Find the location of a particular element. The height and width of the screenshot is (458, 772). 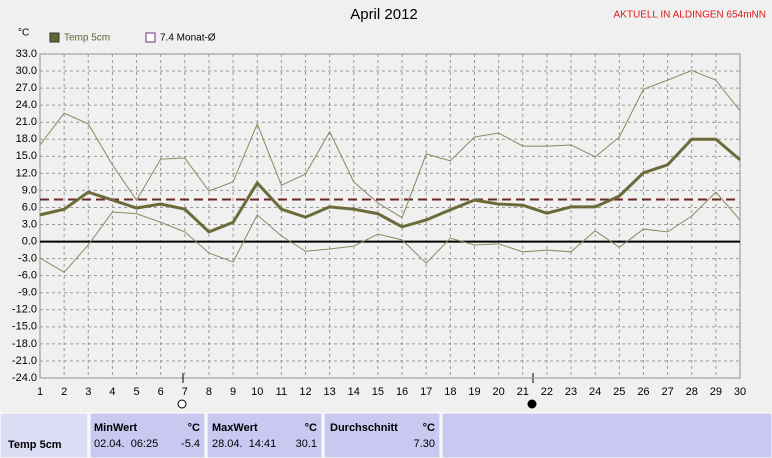

y-tick-label: 18.0 is located at coordinates (26, 139).